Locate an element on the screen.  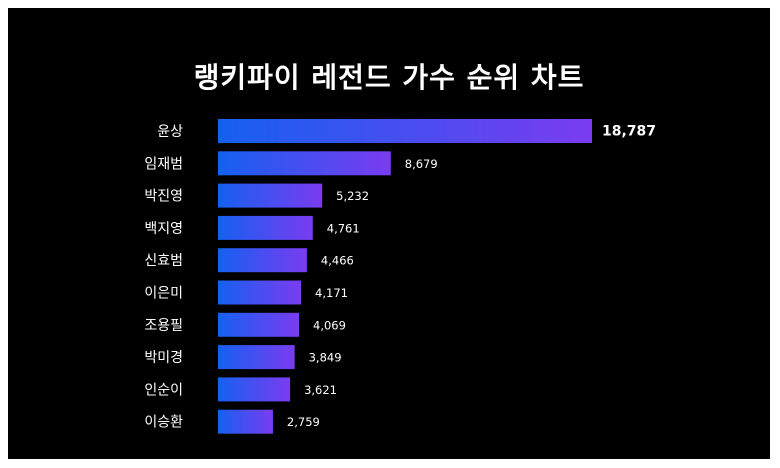
value-label: 4,761 is located at coordinates (343, 228).